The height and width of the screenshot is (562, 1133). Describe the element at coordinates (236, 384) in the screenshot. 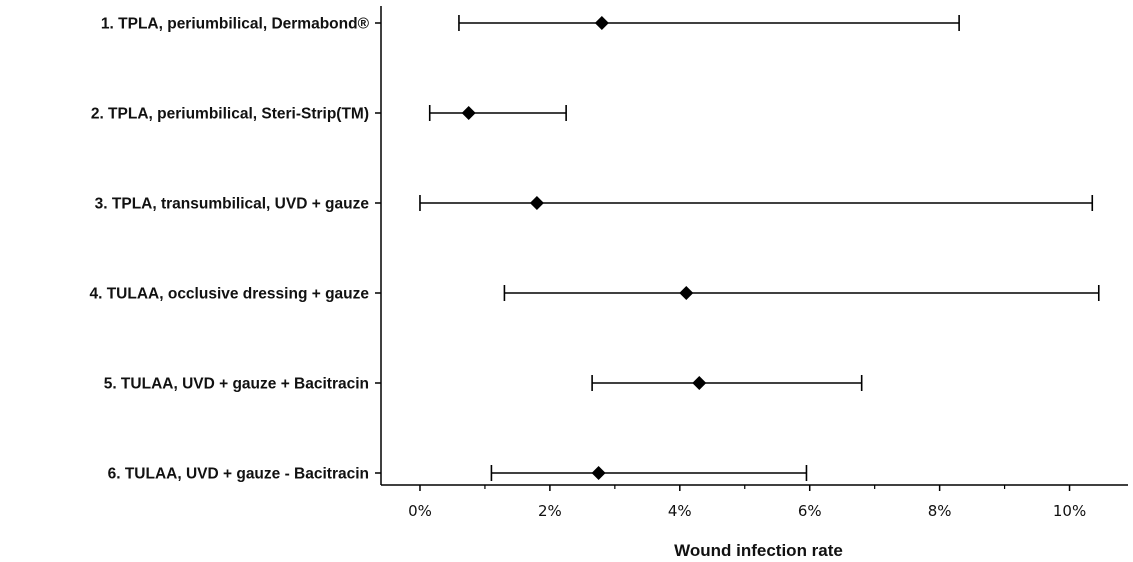

I see `row-label-5: 5. TULAA, UVD + gauze + Bacitracin` at that location.